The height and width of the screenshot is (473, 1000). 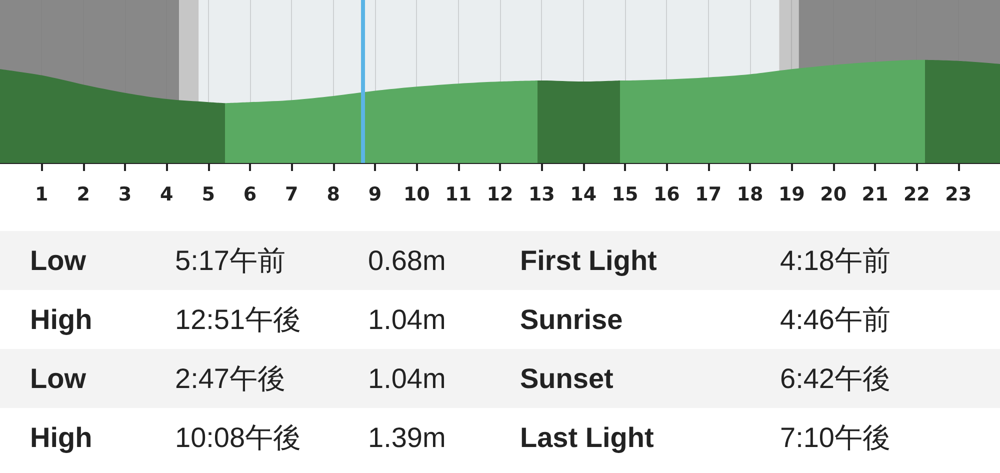 I want to click on x-tick-label: 19, so click(x=791, y=195).